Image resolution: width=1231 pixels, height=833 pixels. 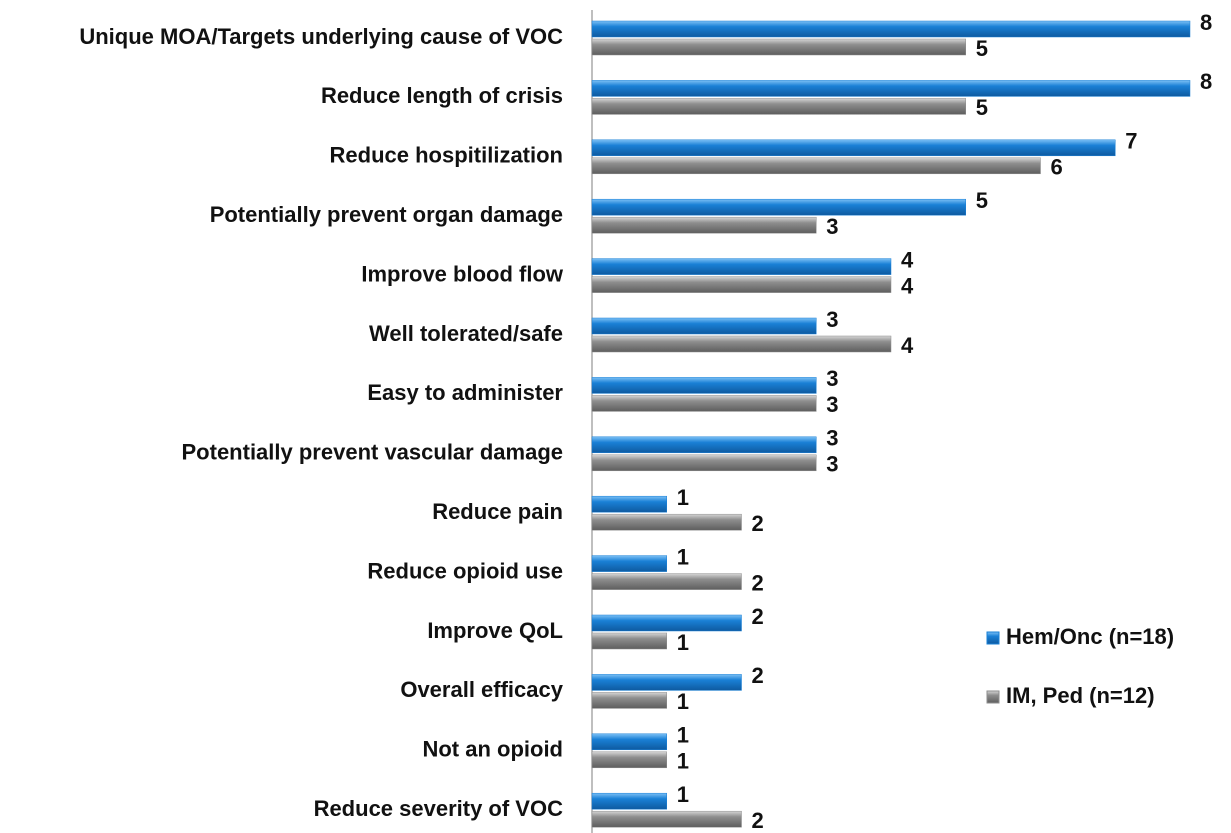 I want to click on value-label: 6, so click(x=1057, y=167).